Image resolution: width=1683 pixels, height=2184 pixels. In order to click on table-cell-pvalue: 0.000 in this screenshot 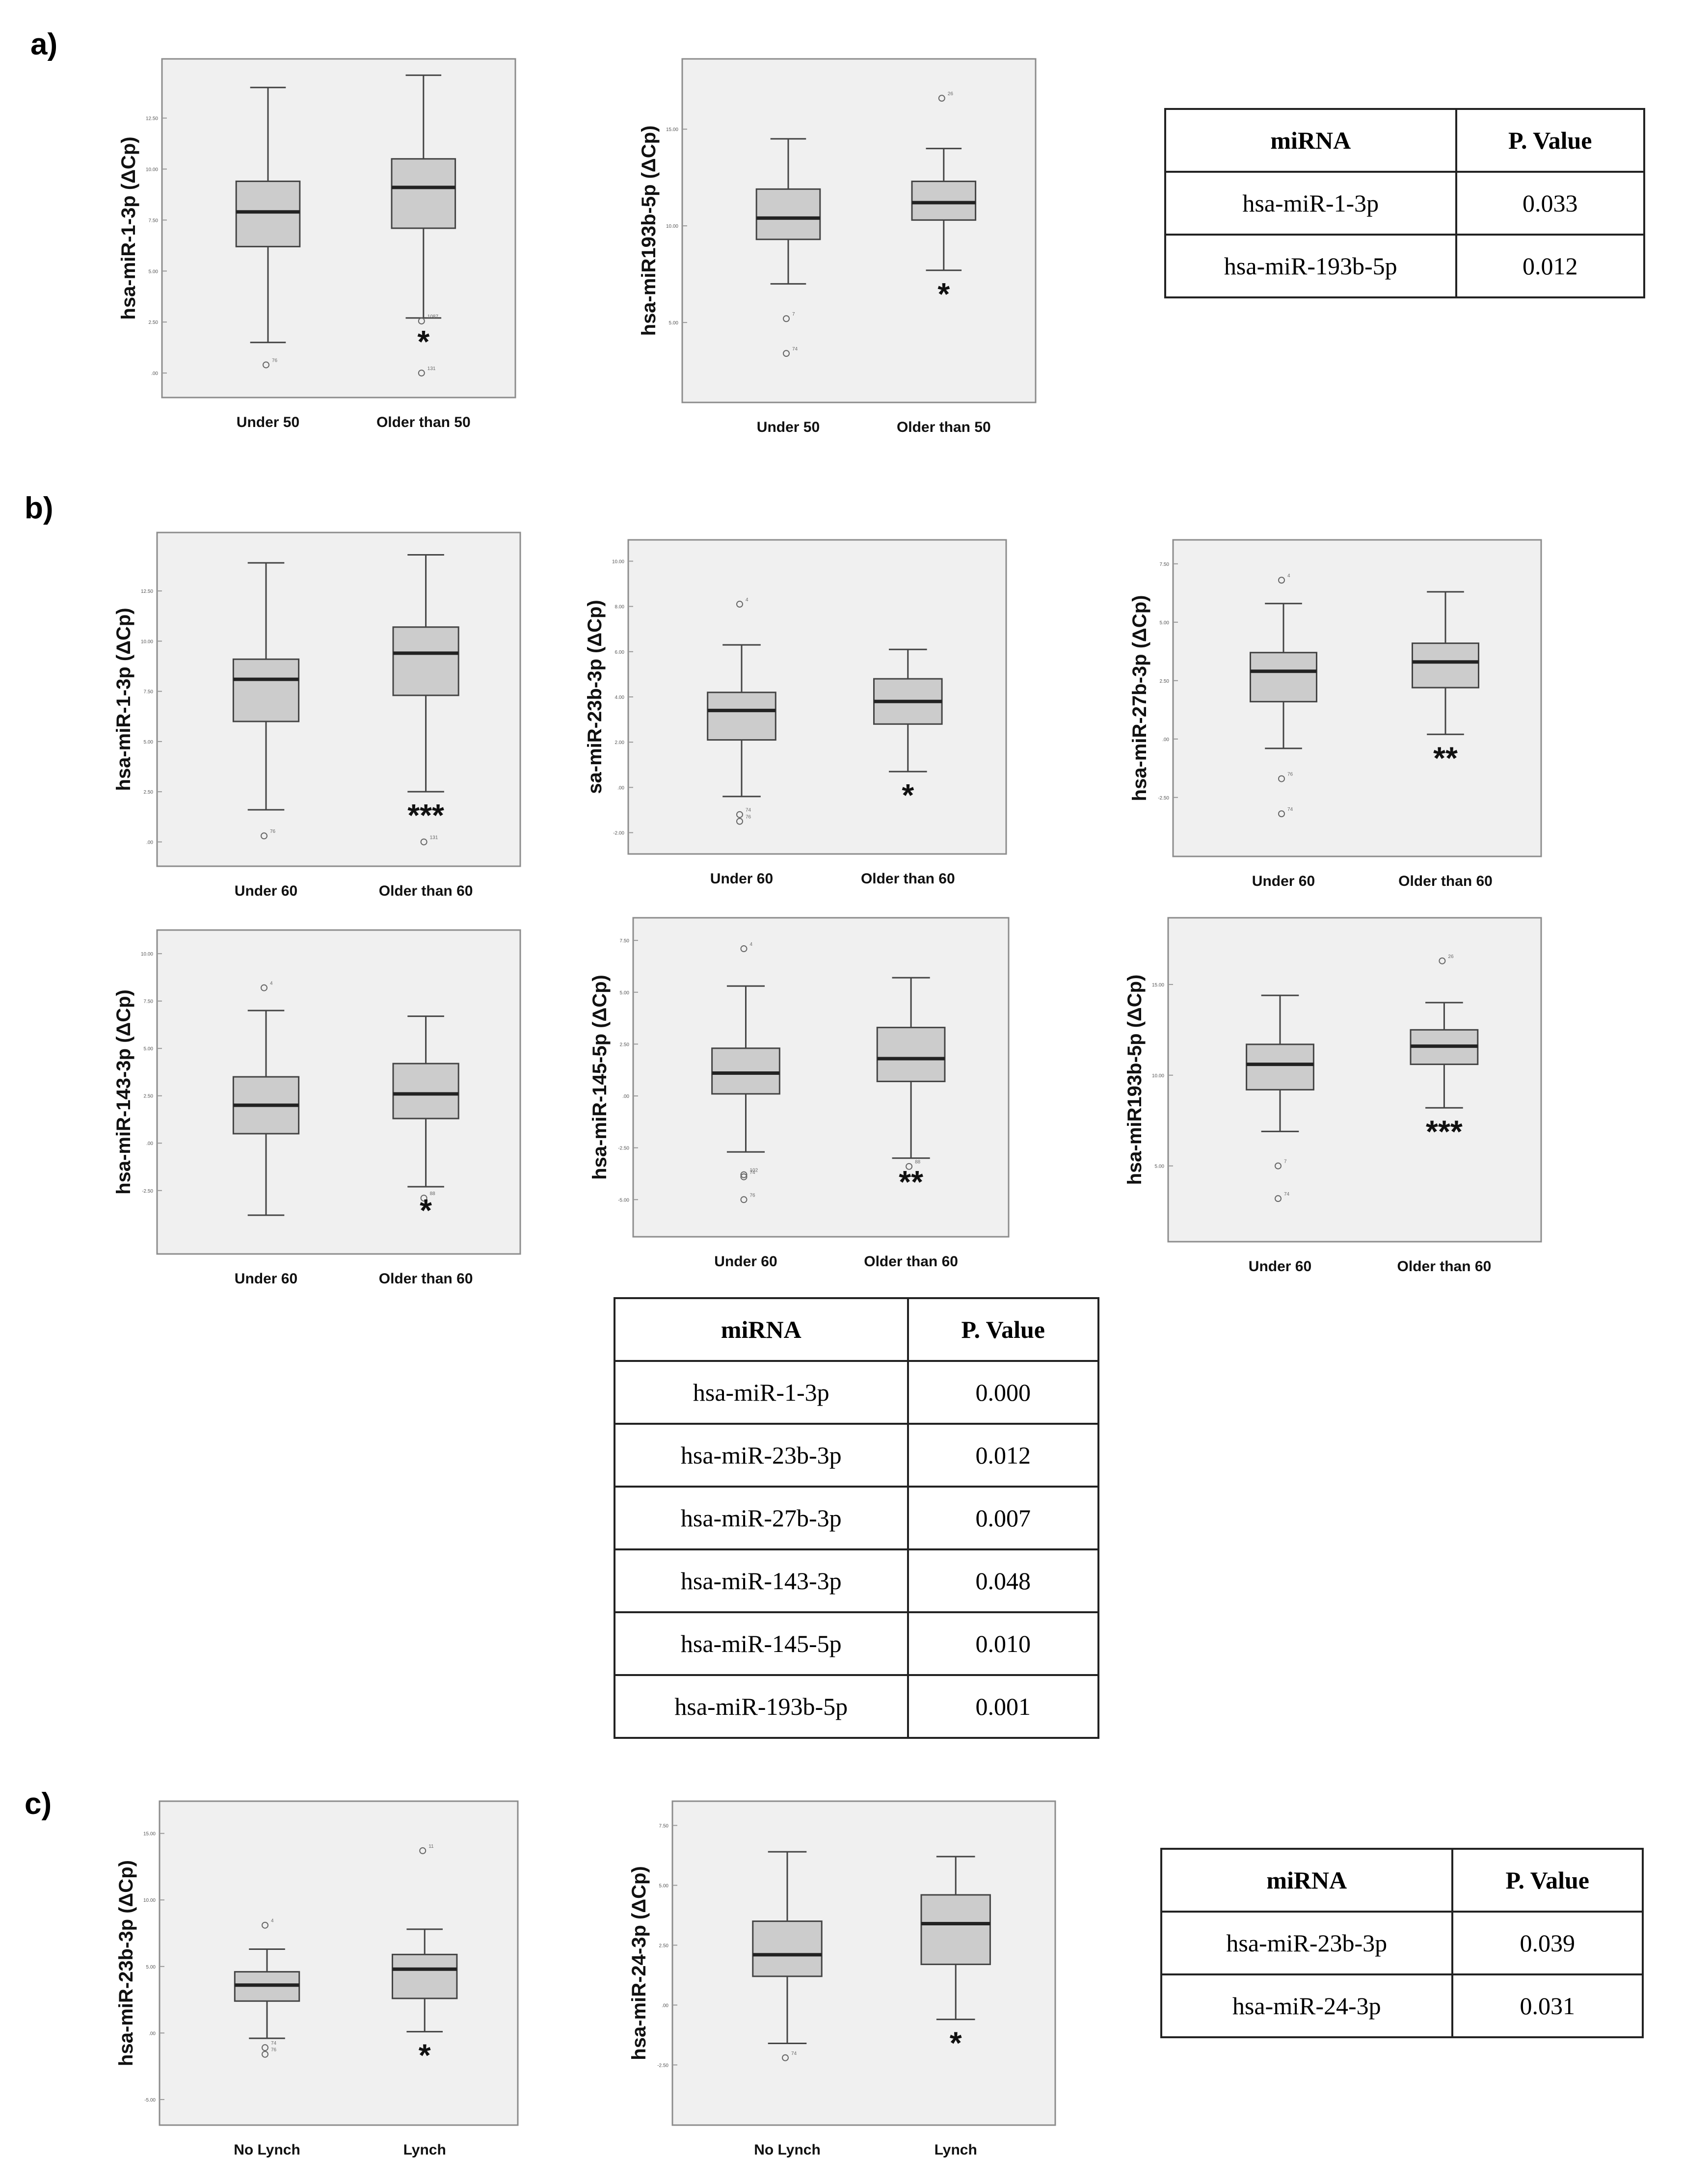, I will do `click(1003, 1392)`.